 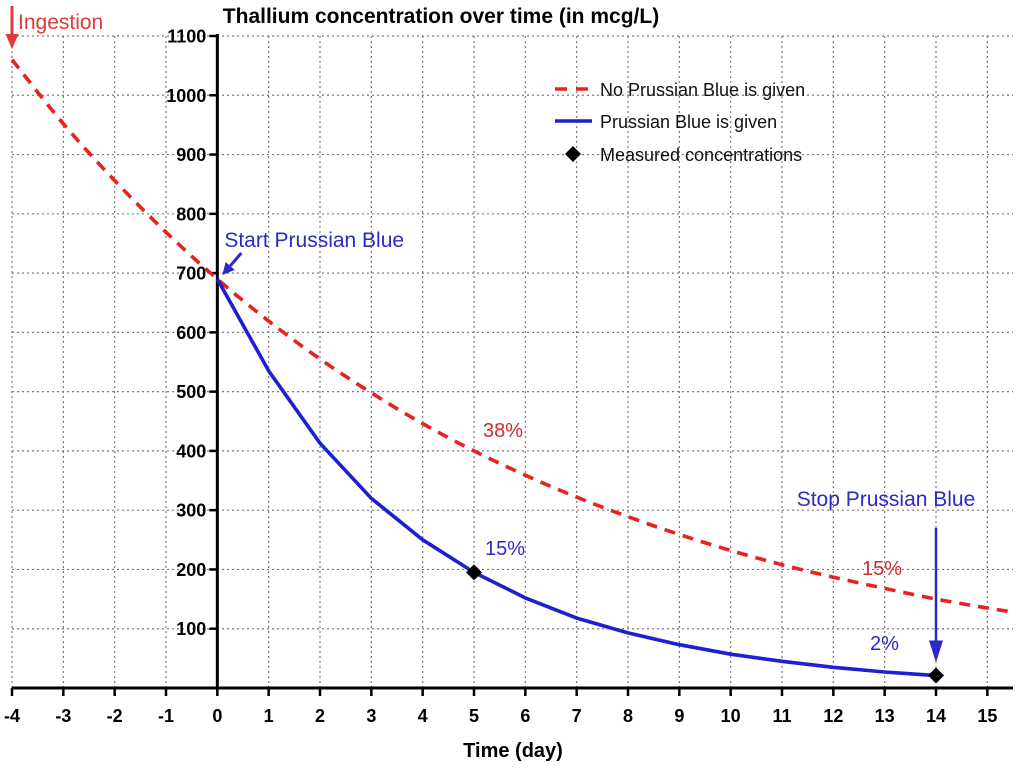 What do you see at coordinates (191, 333) in the screenshot?
I see `y-tick-label: 600` at bounding box center [191, 333].